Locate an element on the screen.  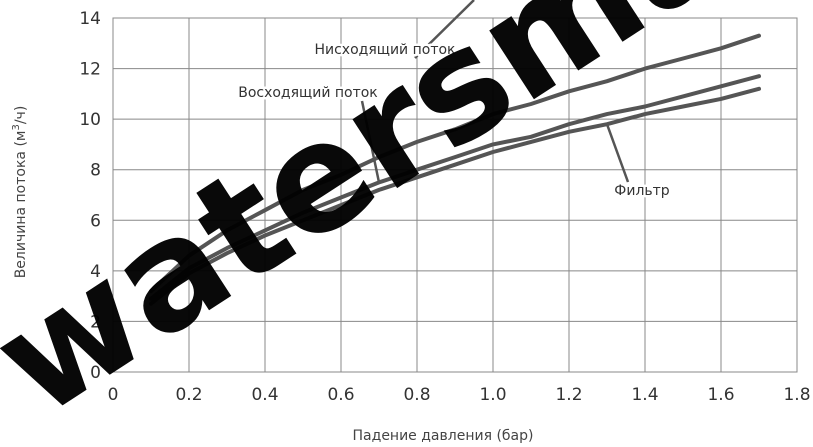
x-tick-label: 0.8 is located at coordinates (416, 395).